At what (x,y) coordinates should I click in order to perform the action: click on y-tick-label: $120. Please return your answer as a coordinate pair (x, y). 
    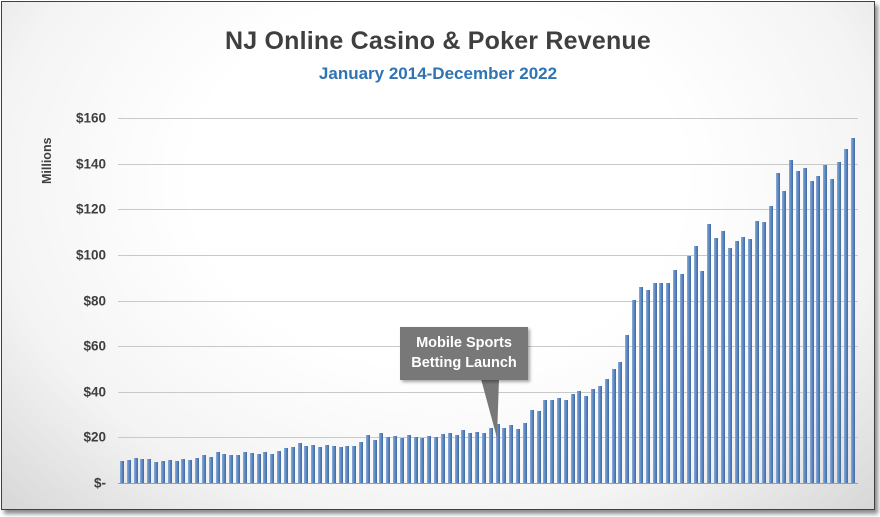
    Looking at the image, I should click on (90, 209).